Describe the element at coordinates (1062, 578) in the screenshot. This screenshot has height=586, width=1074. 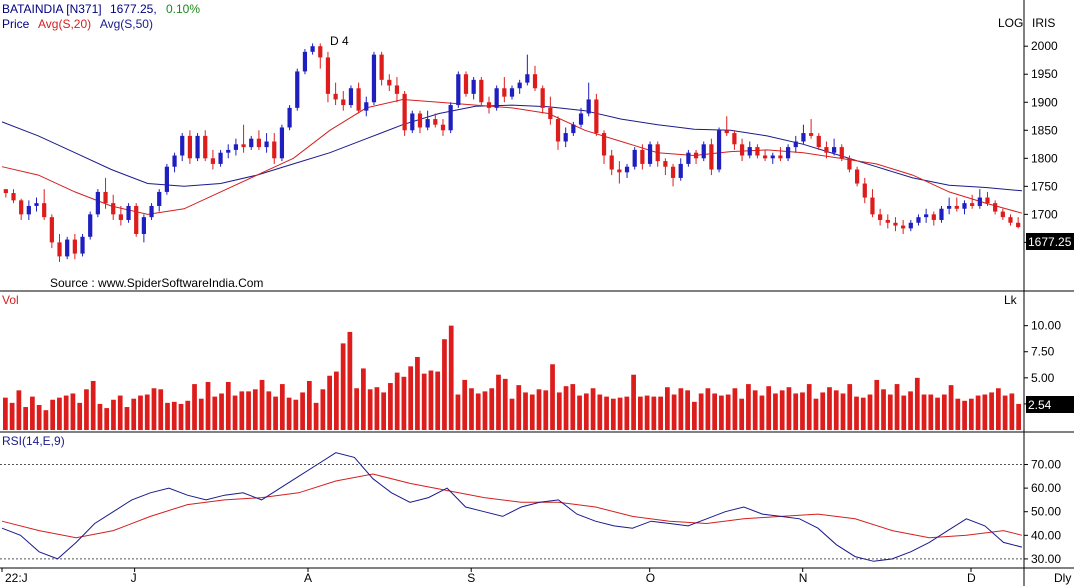
I see `period-label: Dly` at that location.